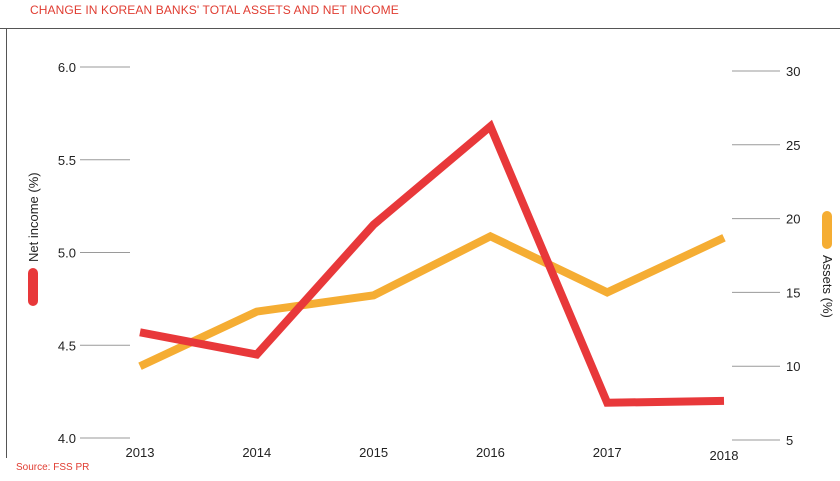 The image size is (840, 481). Describe the element at coordinates (607, 452) in the screenshot. I see `x-tick-label: 2017` at that location.